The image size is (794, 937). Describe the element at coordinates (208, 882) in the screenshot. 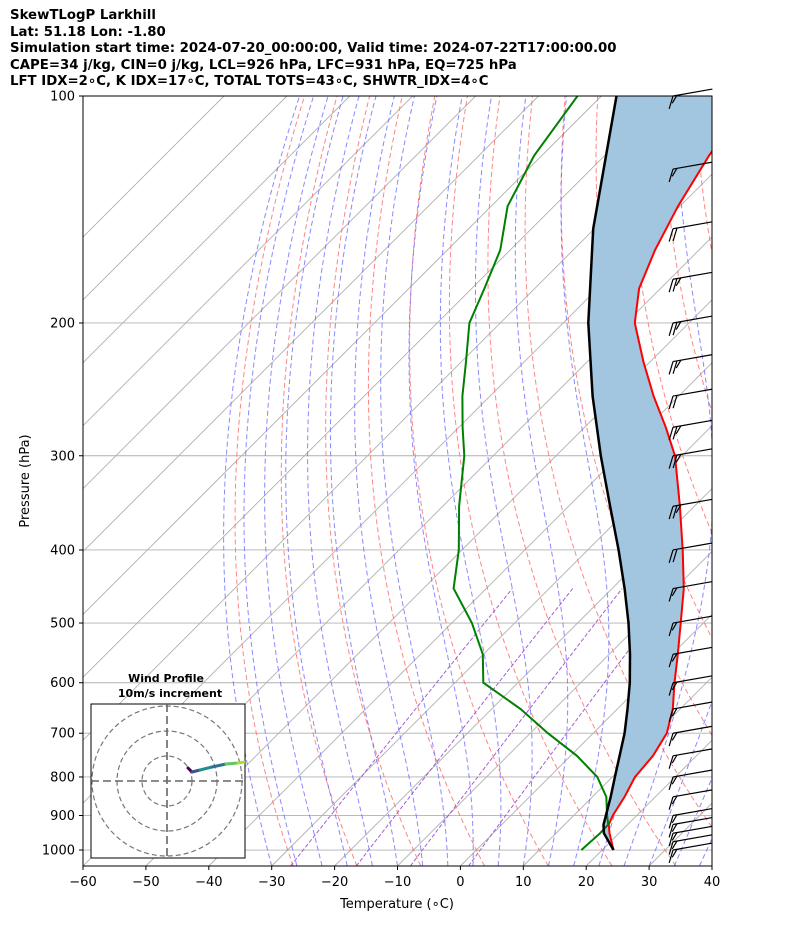

I see `x-tick-label: −40` at that location.